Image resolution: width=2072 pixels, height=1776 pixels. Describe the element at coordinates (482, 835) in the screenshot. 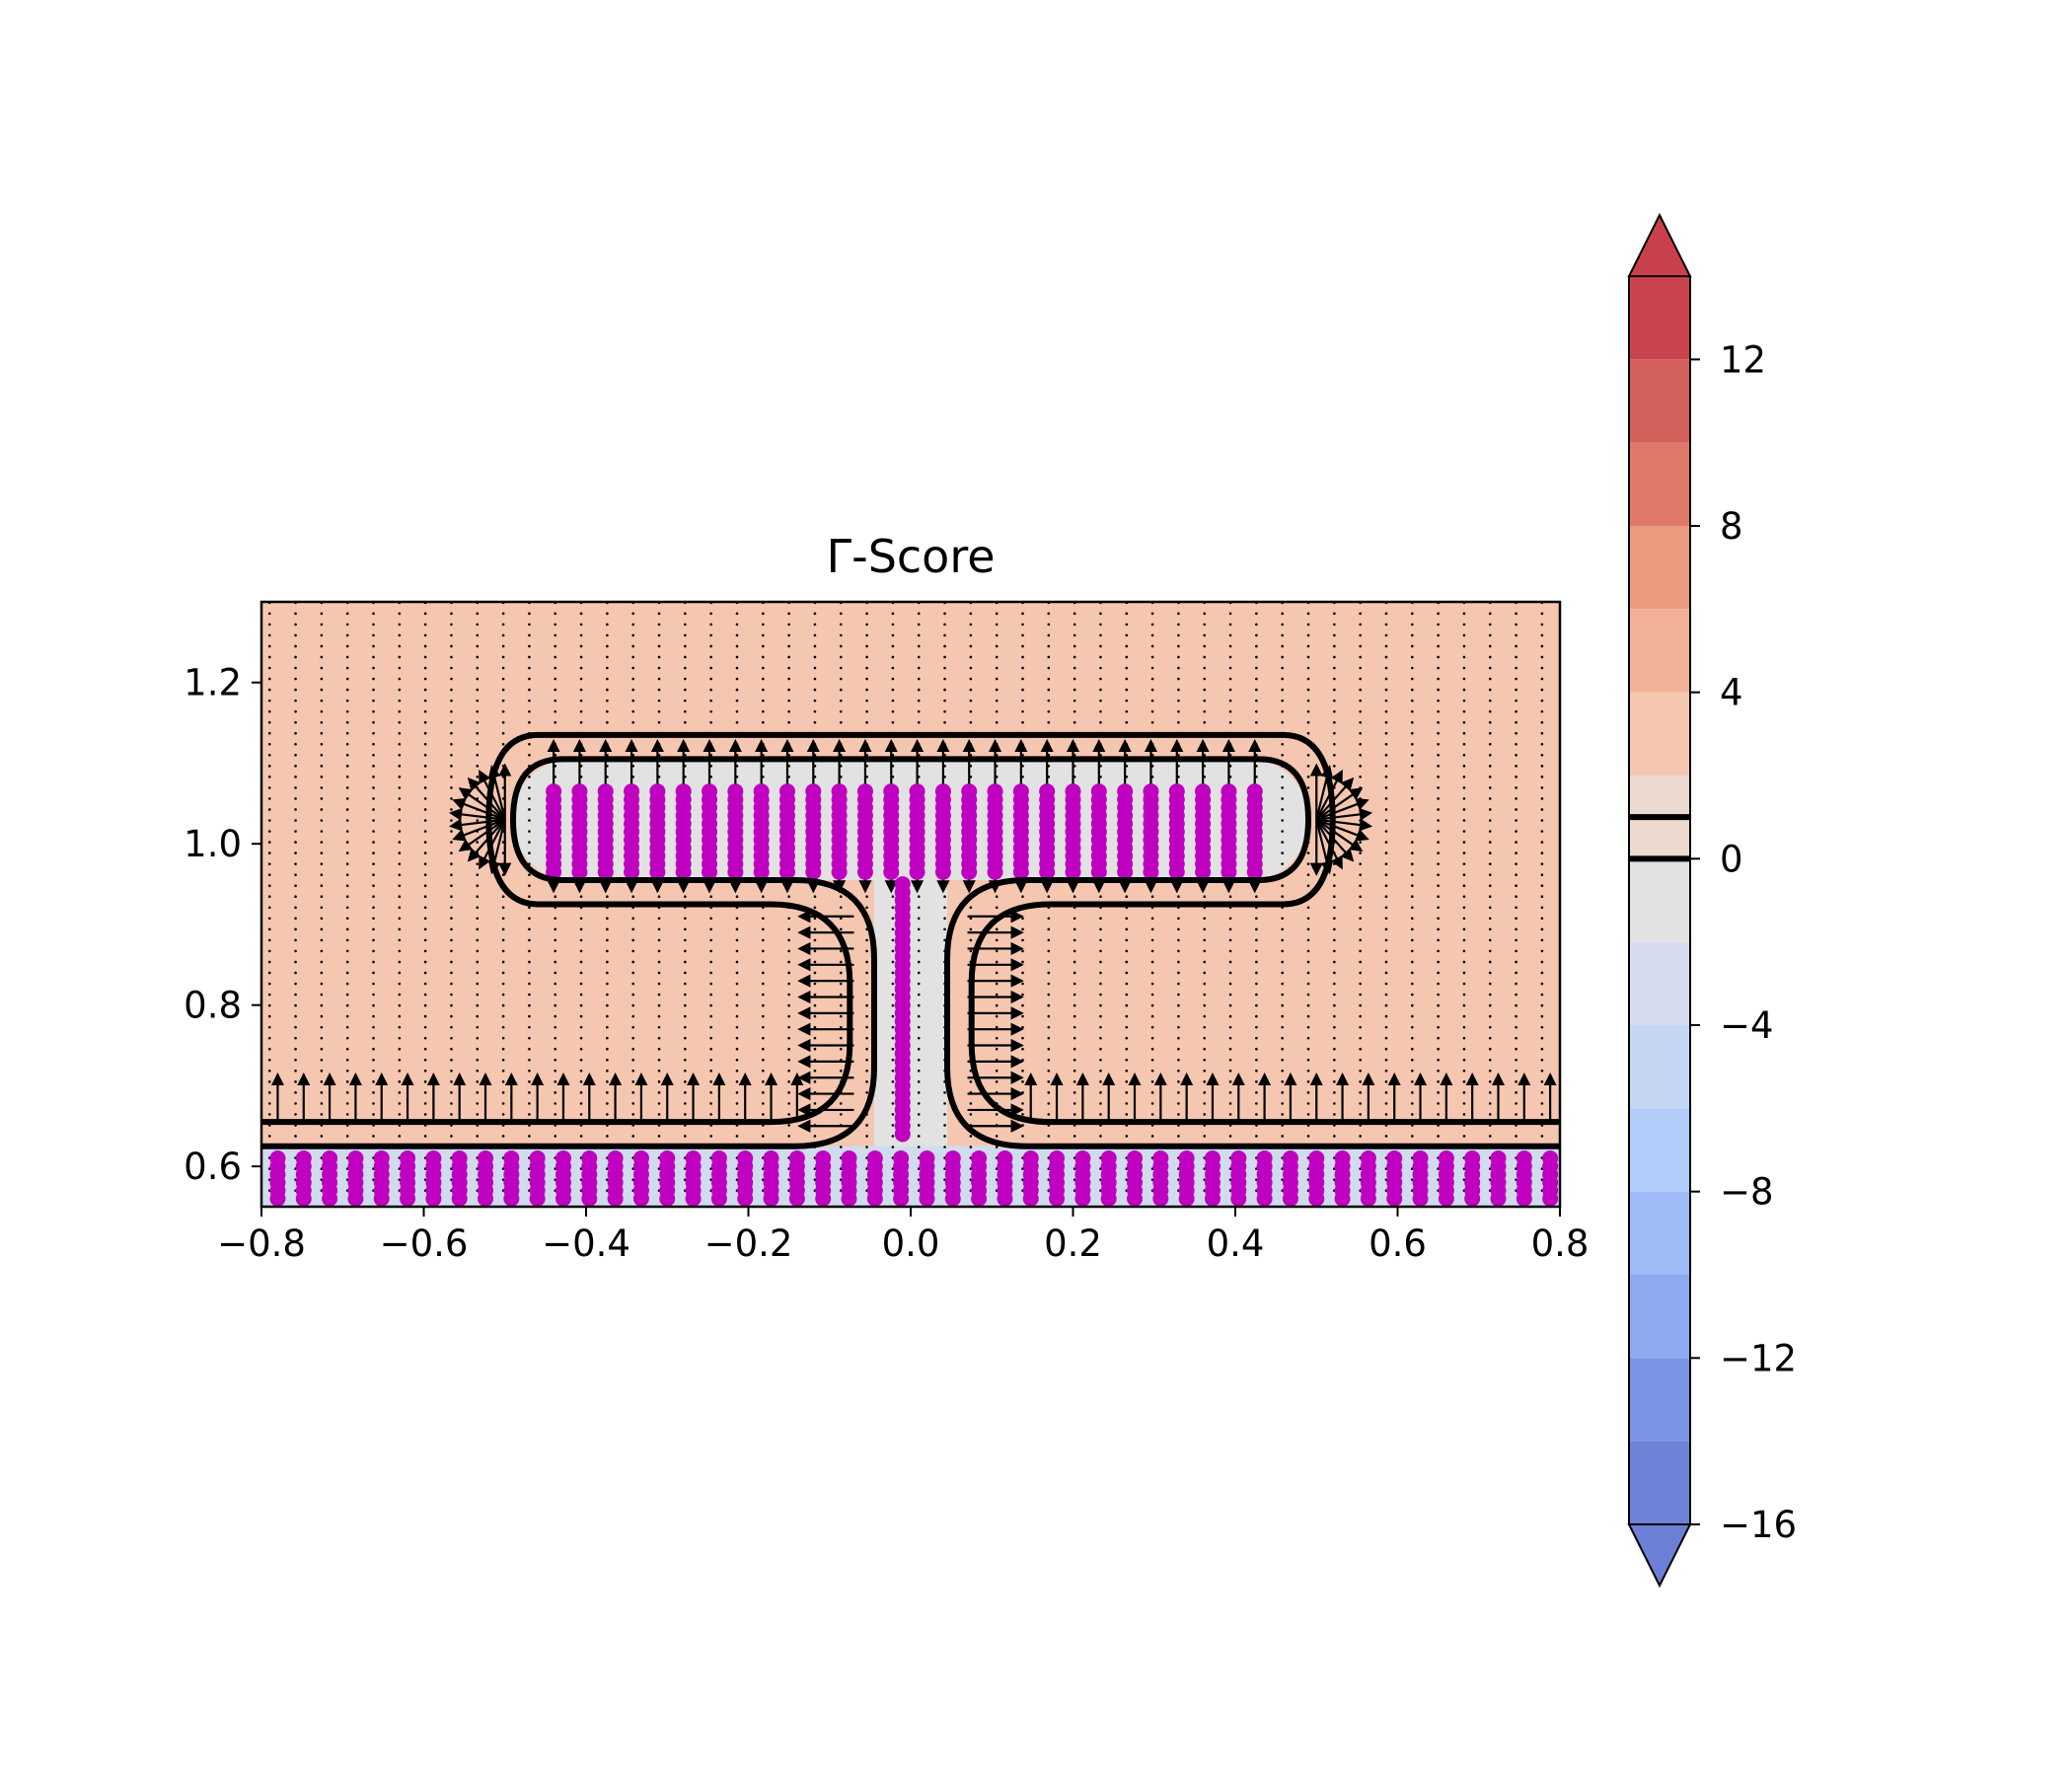

I see `quiver-arrow` at that location.